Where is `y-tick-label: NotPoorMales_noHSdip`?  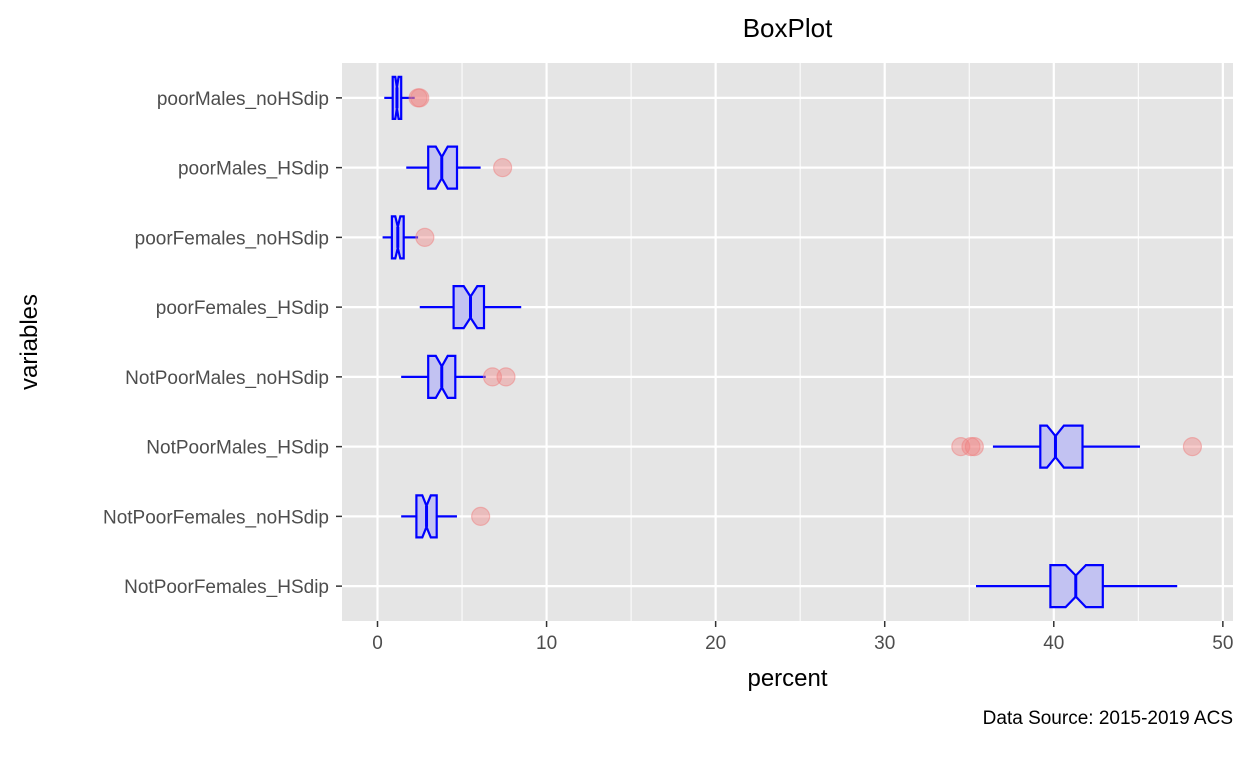
y-tick-label: NotPoorMales_noHSdip is located at coordinates (227, 378).